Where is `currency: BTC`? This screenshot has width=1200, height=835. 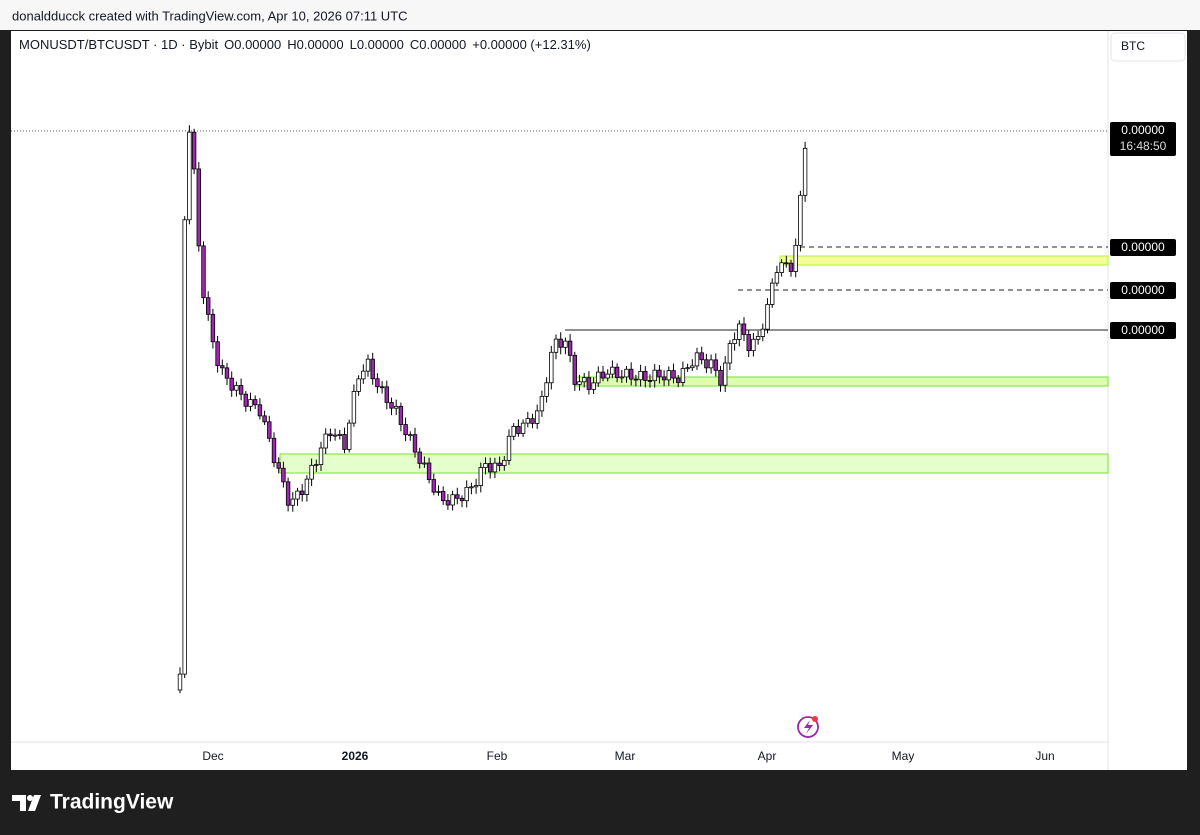
currency: BTC is located at coordinates (1133, 46).